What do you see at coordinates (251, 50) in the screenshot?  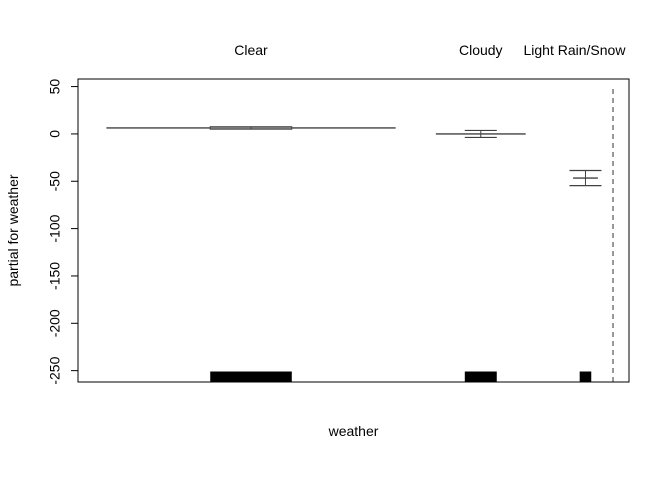 I see `category-label: Clear` at bounding box center [251, 50].